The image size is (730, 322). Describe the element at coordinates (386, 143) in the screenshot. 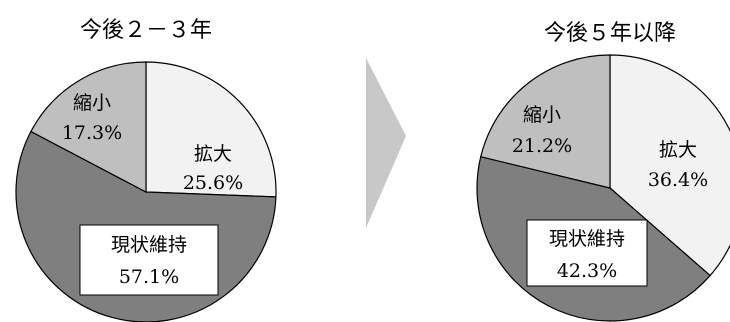

I see `transition-arrow` at that location.